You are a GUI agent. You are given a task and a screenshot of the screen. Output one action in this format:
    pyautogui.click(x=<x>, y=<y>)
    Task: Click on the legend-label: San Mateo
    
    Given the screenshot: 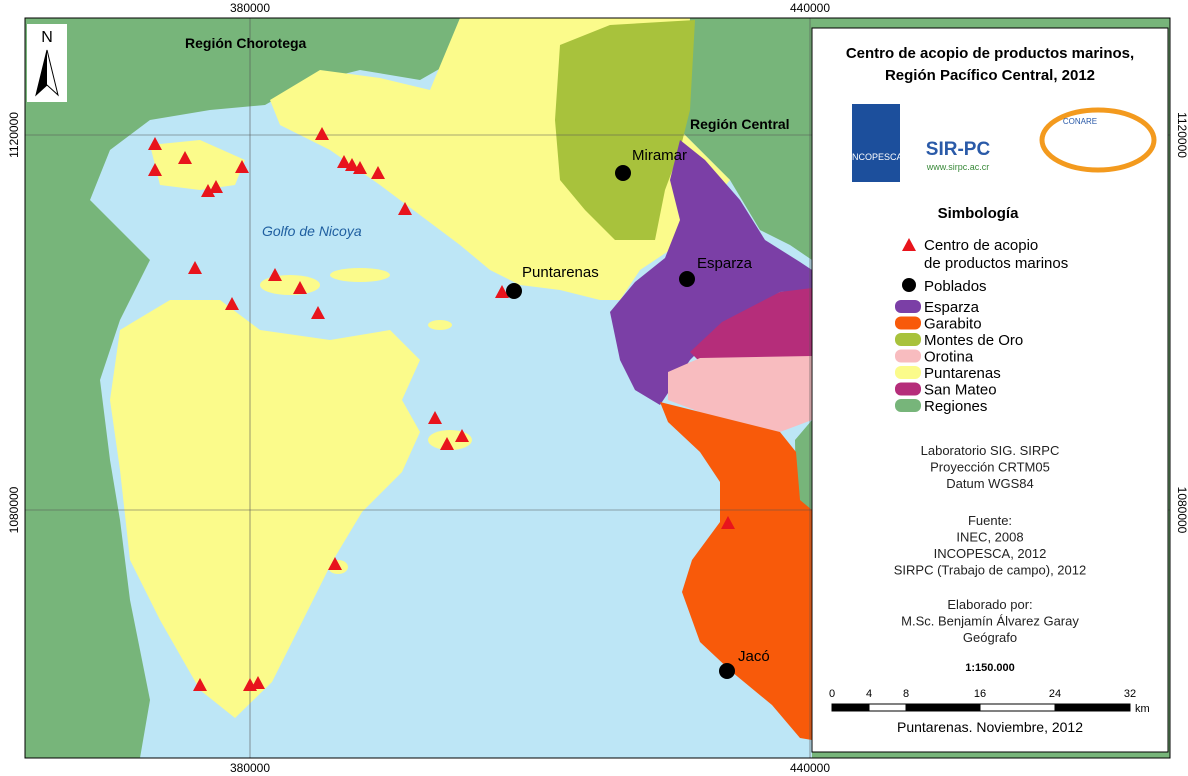 What is the action you would take?
    pyautogui.click(x=960, y=390)
    